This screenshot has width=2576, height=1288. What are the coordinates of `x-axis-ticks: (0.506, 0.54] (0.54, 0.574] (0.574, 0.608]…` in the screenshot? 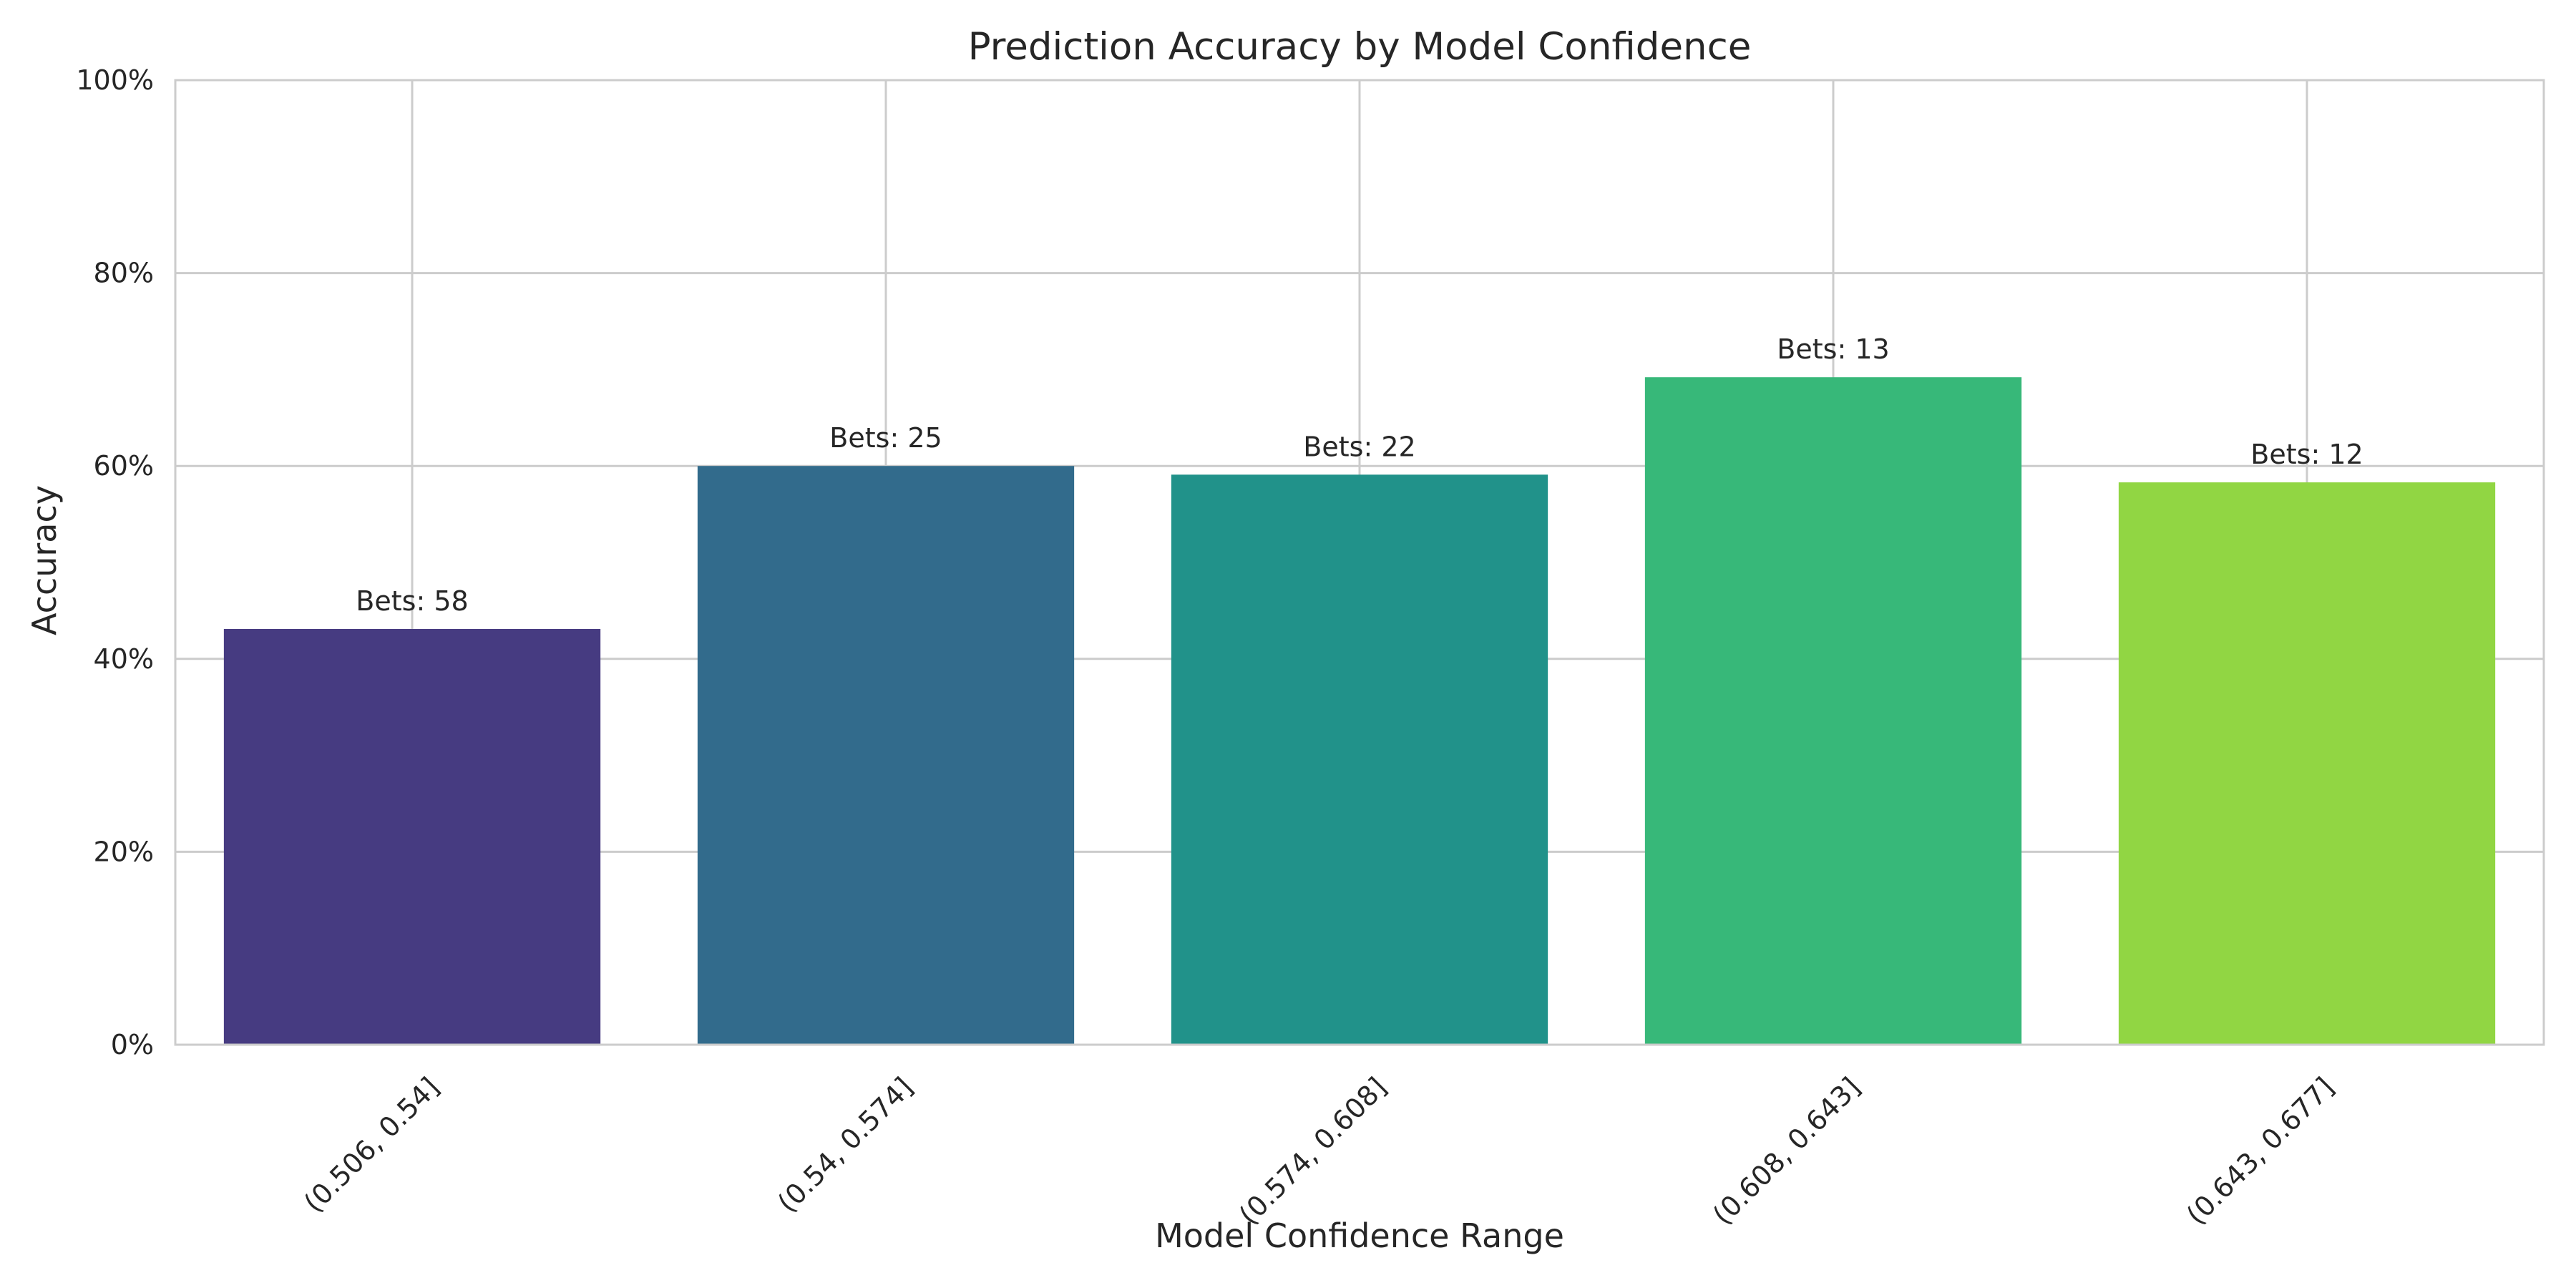 It's located at (1319, 1151).